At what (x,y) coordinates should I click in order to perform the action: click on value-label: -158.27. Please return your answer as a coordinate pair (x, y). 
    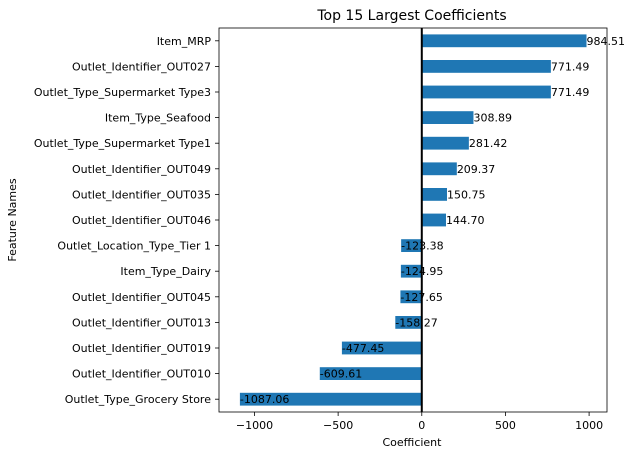
    Looking at the image, I should click on (416, 322).